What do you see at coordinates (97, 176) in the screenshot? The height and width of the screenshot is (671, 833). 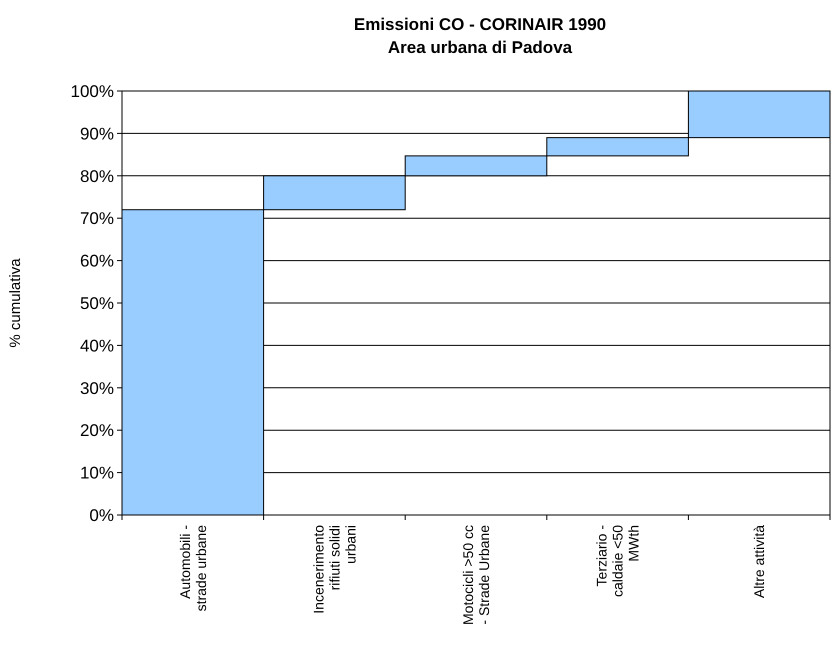 I see `y-tick-label: 80%` at bounding box center [97, 176].